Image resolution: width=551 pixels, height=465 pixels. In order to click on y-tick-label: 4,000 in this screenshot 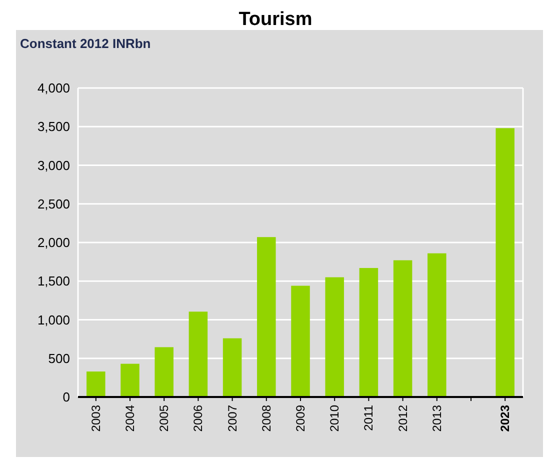, I will do `click(53, 88)`.